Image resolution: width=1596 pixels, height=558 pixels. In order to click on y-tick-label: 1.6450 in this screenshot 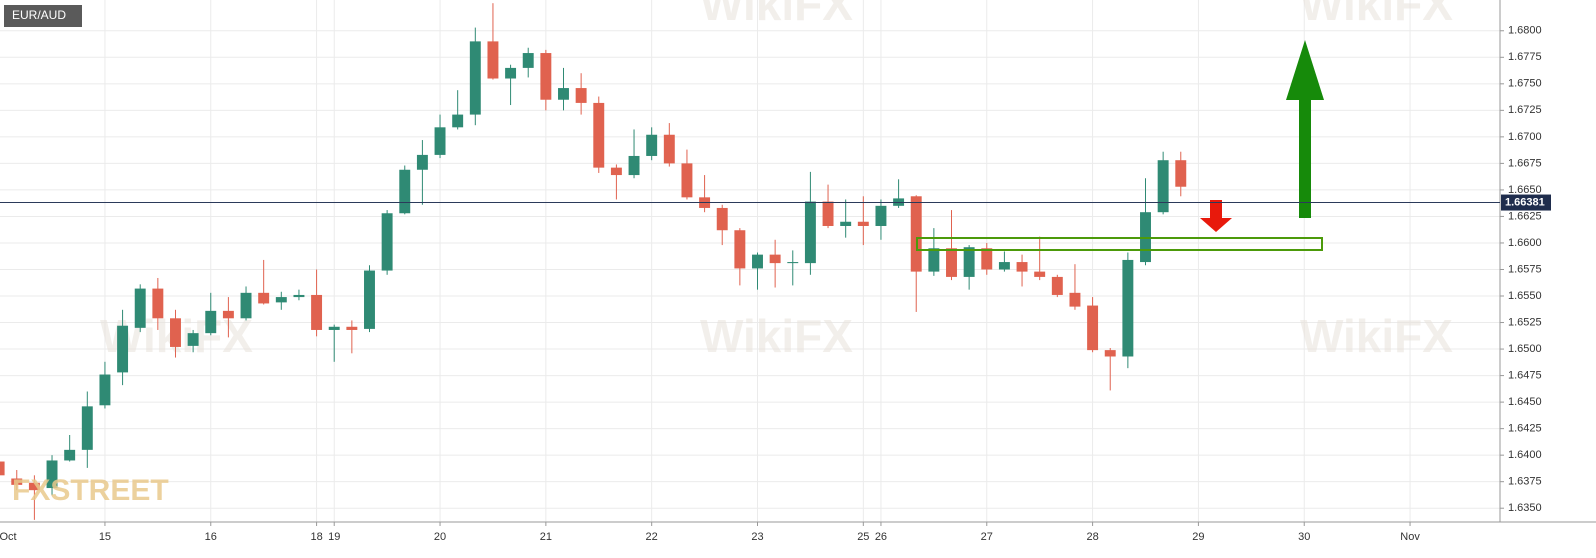, I will do `click(1525, 402)`.